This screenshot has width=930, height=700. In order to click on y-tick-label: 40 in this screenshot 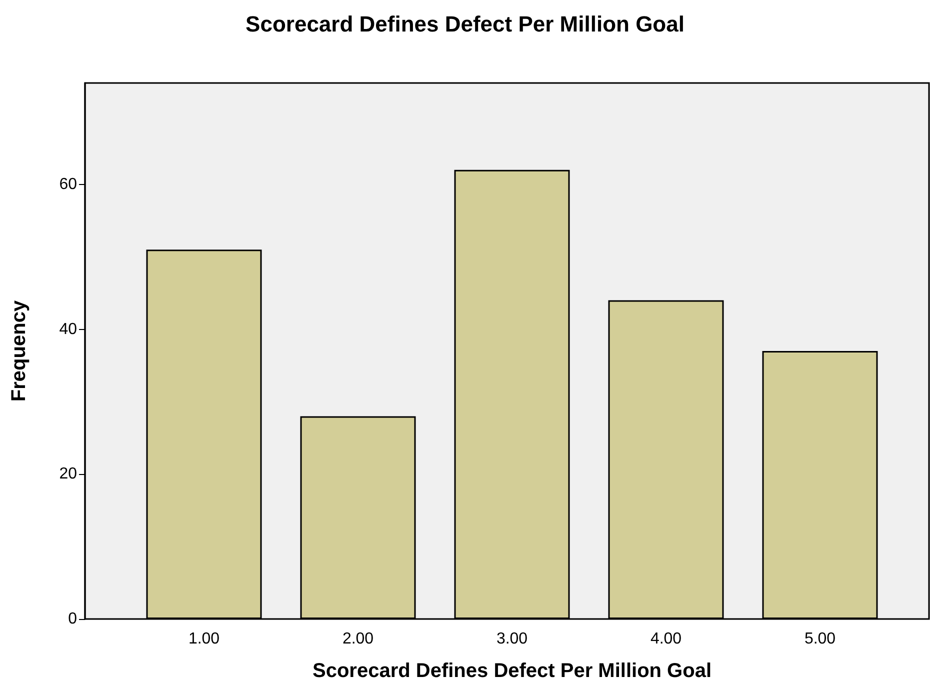, I will do `click(68, 329)`.